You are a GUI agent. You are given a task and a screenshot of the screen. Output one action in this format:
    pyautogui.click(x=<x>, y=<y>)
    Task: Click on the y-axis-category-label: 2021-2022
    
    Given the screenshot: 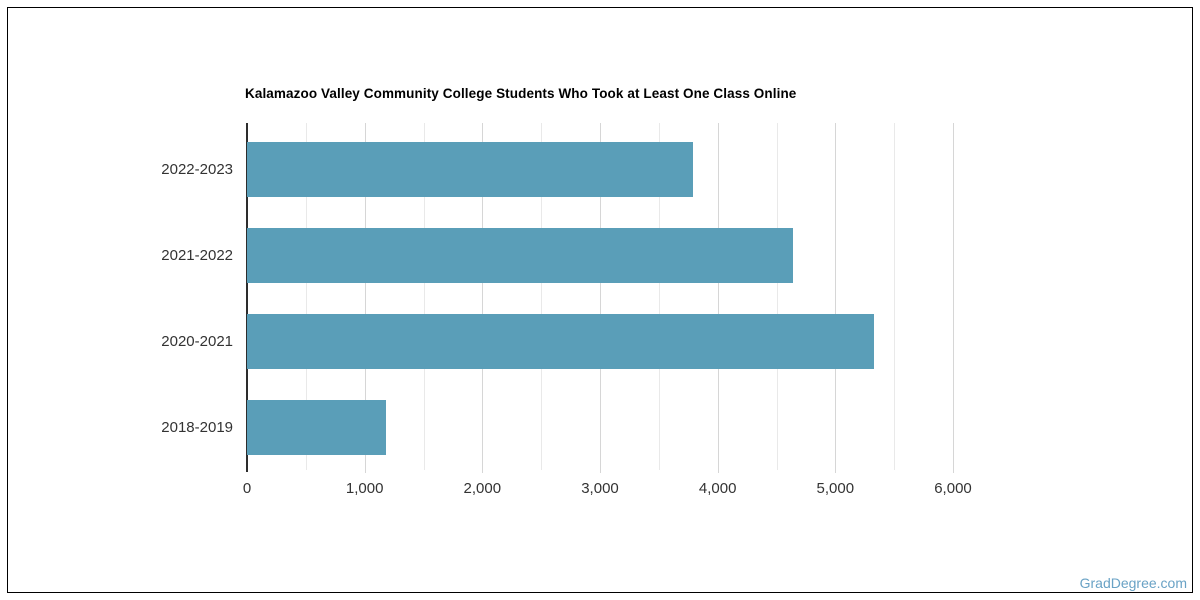 What is the action you would take?
    pyautogui.click(x=197, y=255)
    